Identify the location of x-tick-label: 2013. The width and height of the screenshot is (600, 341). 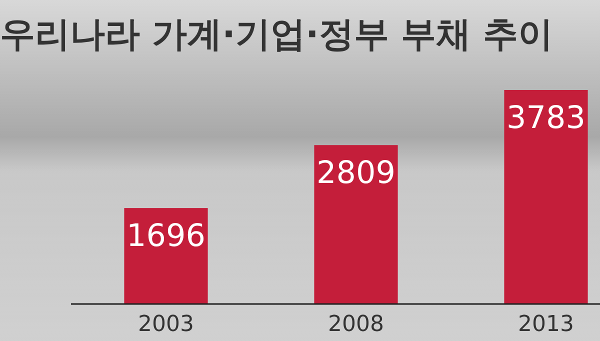
(546, 324).